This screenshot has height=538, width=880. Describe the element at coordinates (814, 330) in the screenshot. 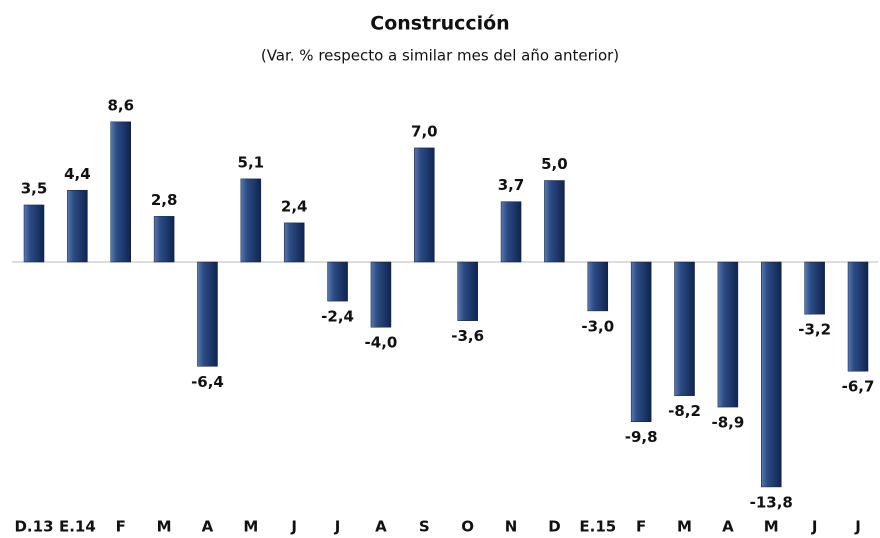

I see `value-label: -3,2` at that location.